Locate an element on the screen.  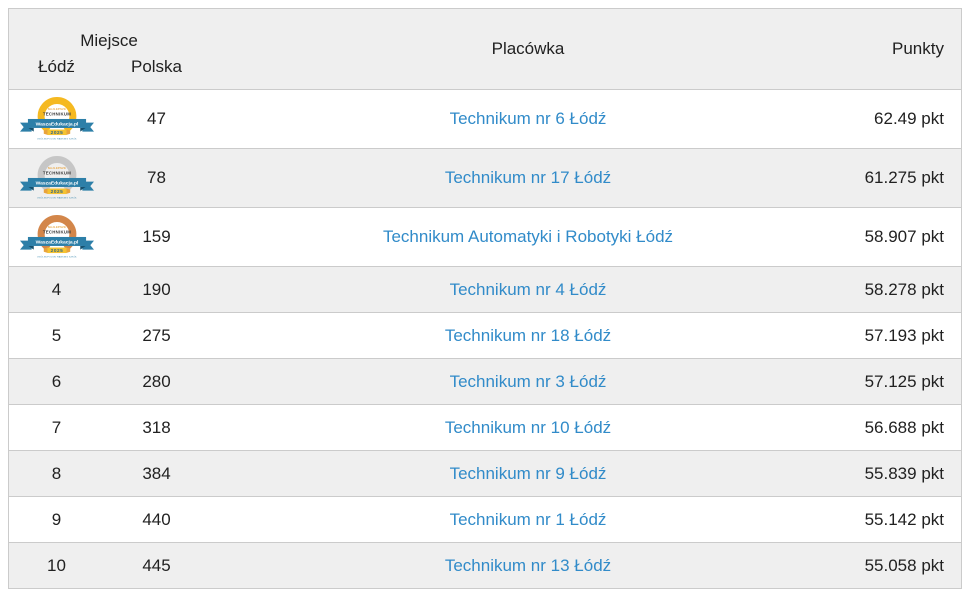
punkty-value: 56.688 pkt is located at coordinates (904, 427).